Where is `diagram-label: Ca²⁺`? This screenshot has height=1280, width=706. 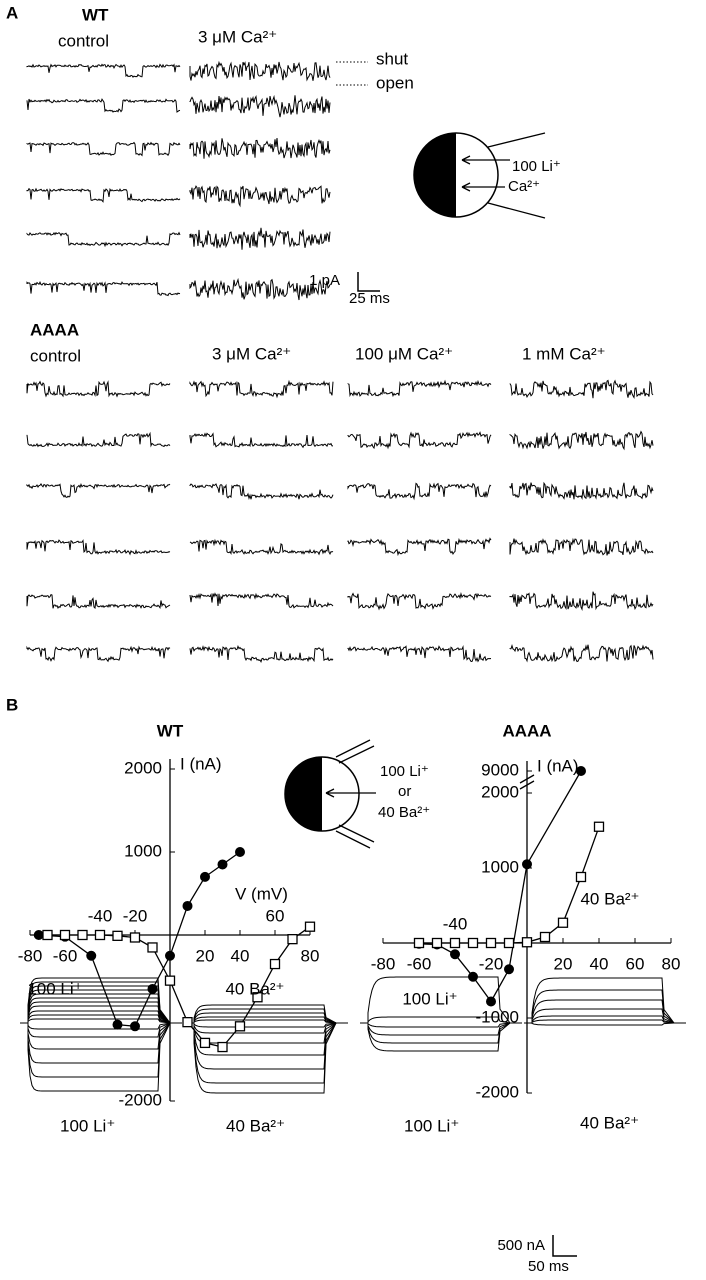
diagram-label: Ca²⁺ is located at coordinates (524, 186).